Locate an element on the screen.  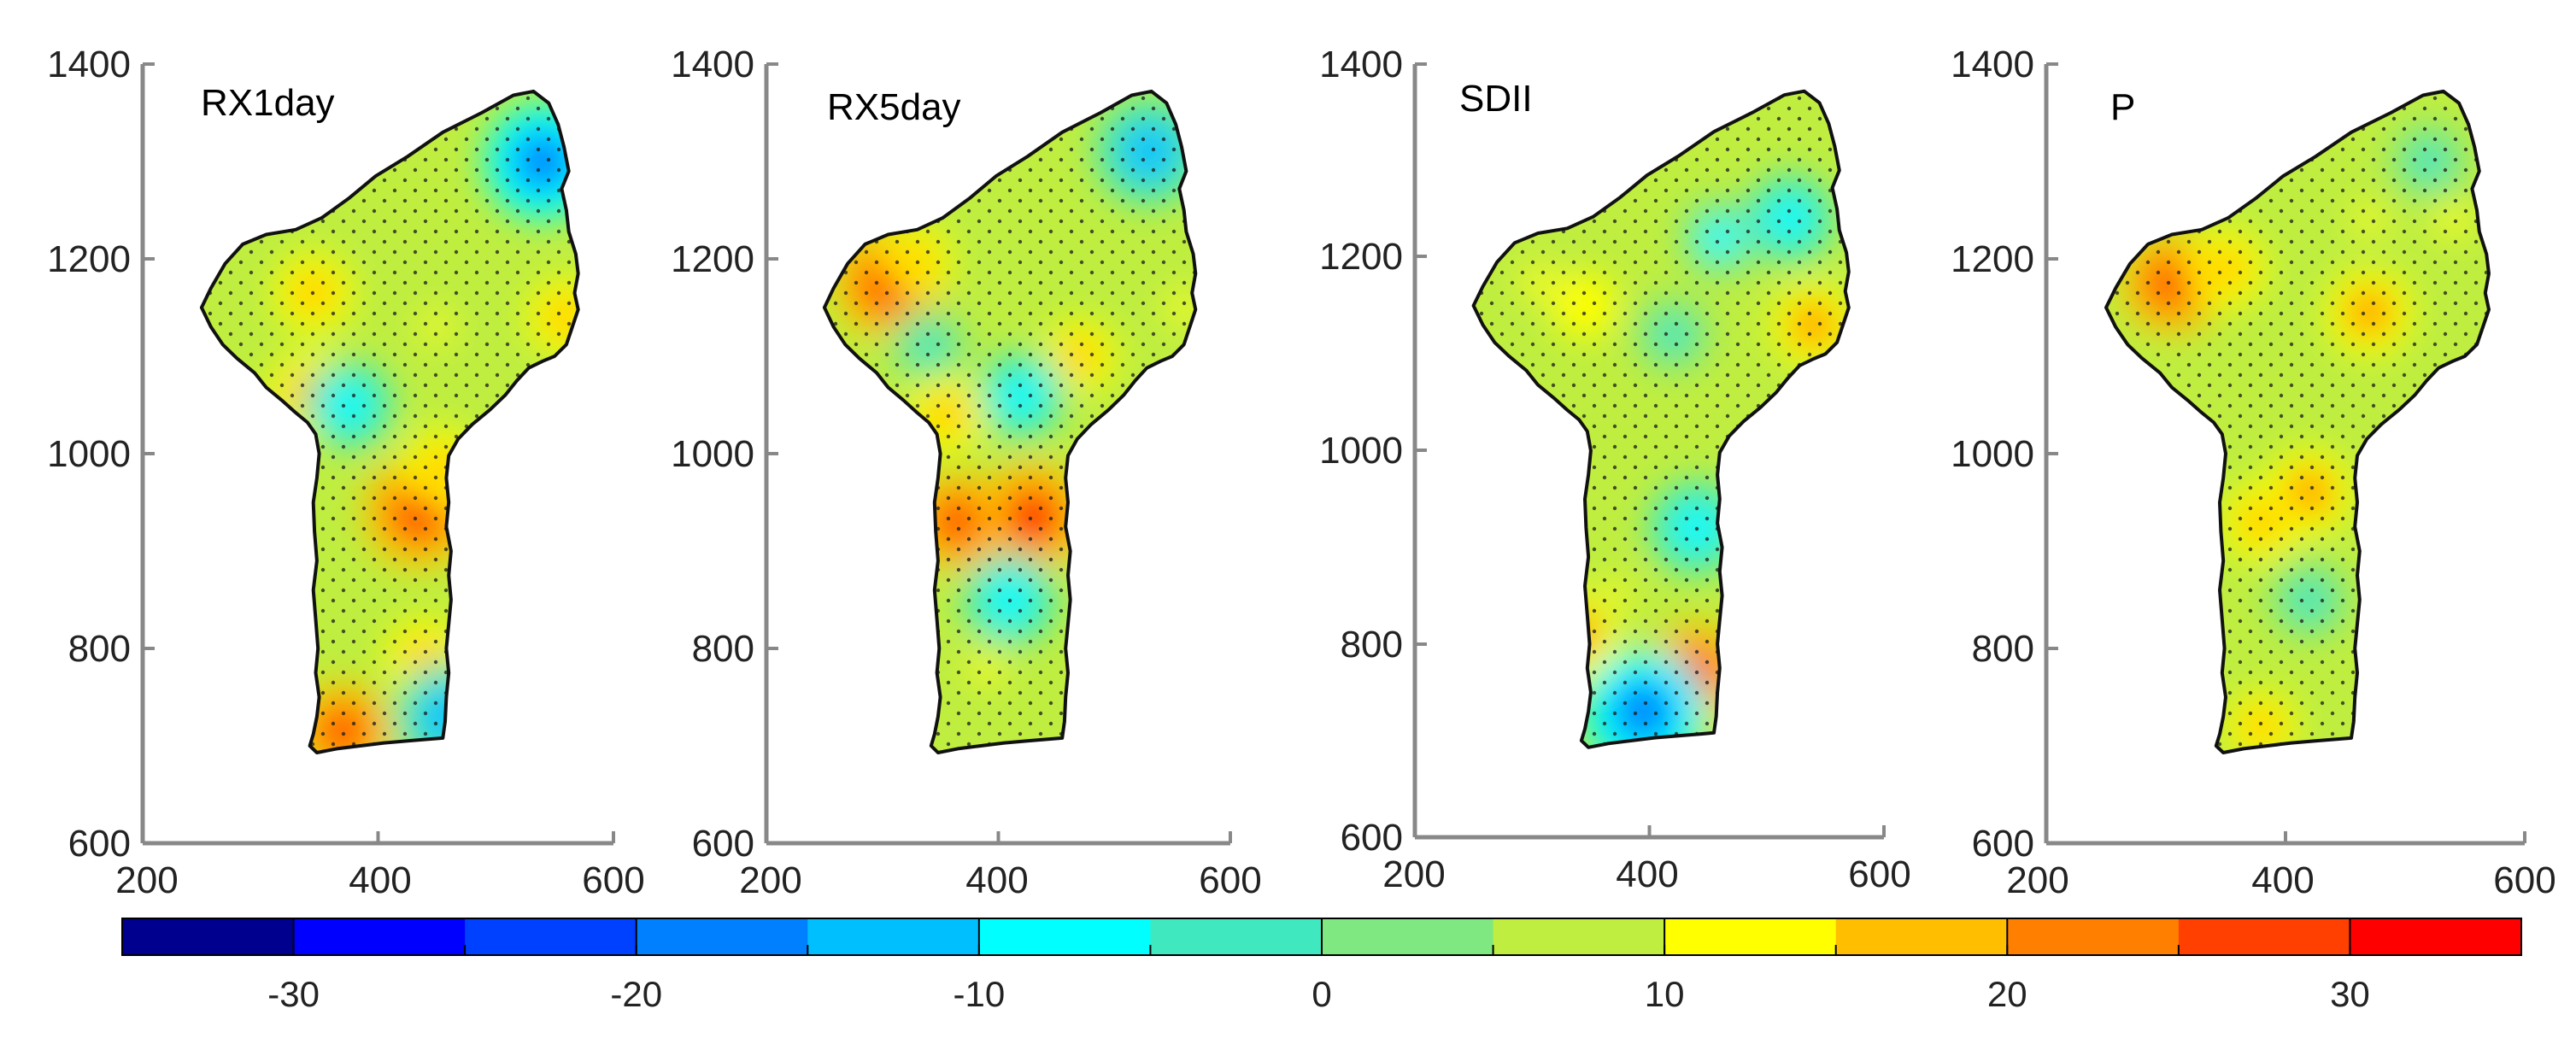
colorbar-tick-label: 30 is located at coordinates (2350, 994).